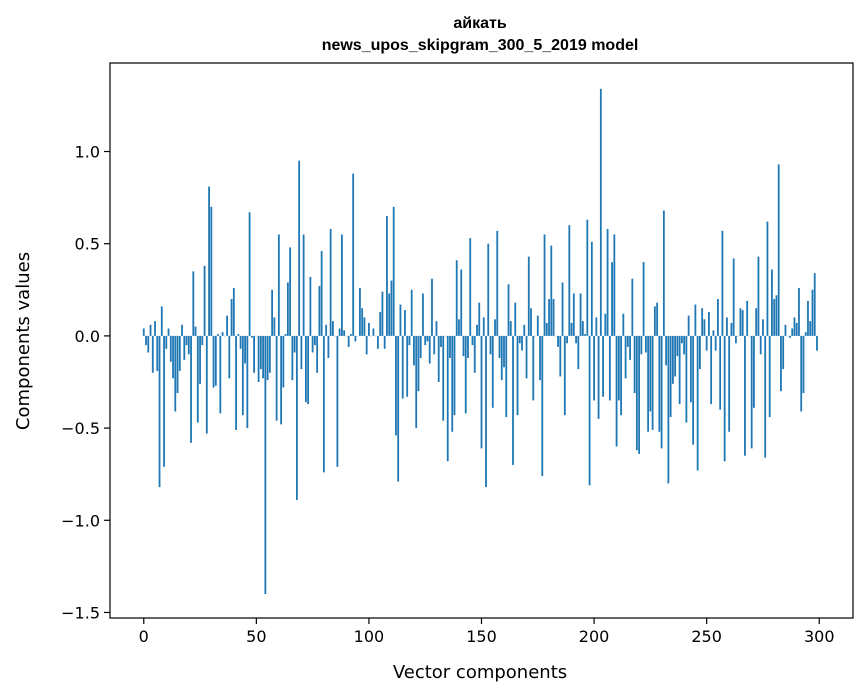 This screenshot has height=696, width=867. What do you see at coordinates (80, 428) in the screenshot?
I see `y-tick-label: −0.5` at bounding box center [80, 428].